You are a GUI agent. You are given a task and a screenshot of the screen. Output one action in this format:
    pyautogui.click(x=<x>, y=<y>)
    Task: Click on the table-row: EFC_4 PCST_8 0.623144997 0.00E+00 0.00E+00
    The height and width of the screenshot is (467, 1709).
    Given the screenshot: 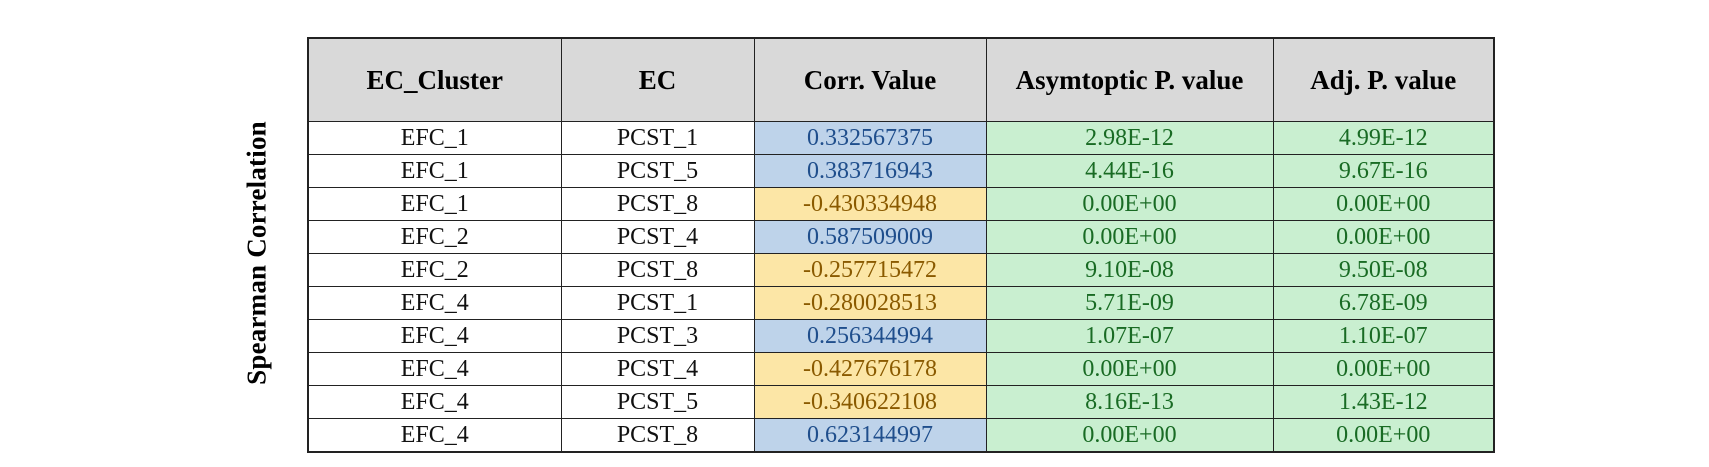 What is the action you would take?
    pyautogui.click(x=901, y=435)
    